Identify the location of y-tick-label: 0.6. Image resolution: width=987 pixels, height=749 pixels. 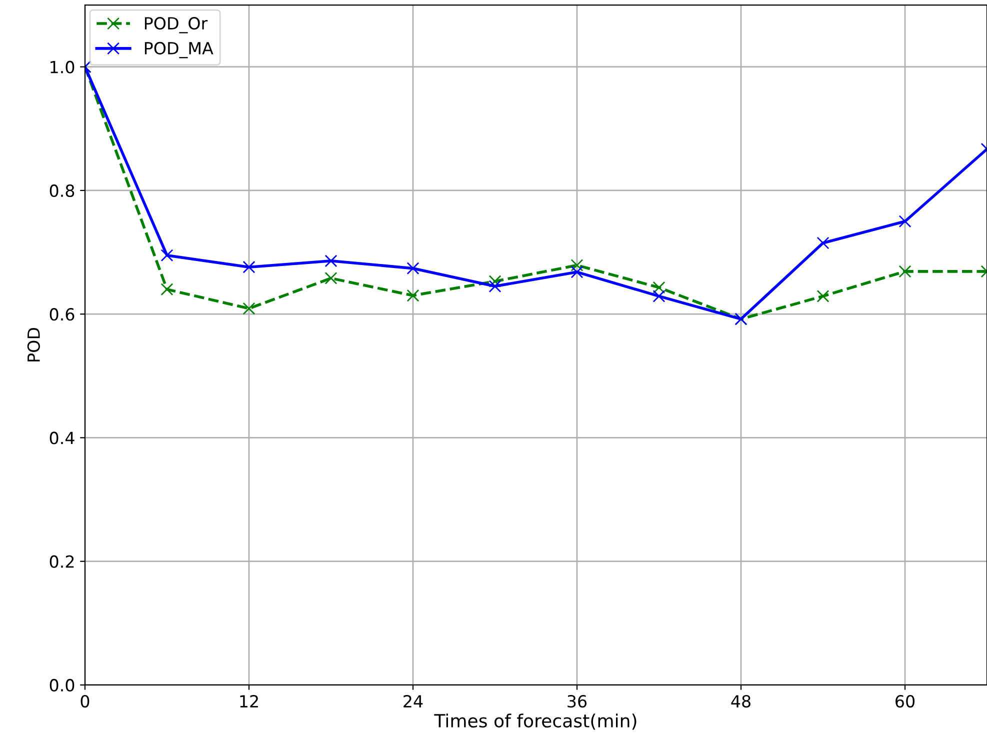
(62, 314).